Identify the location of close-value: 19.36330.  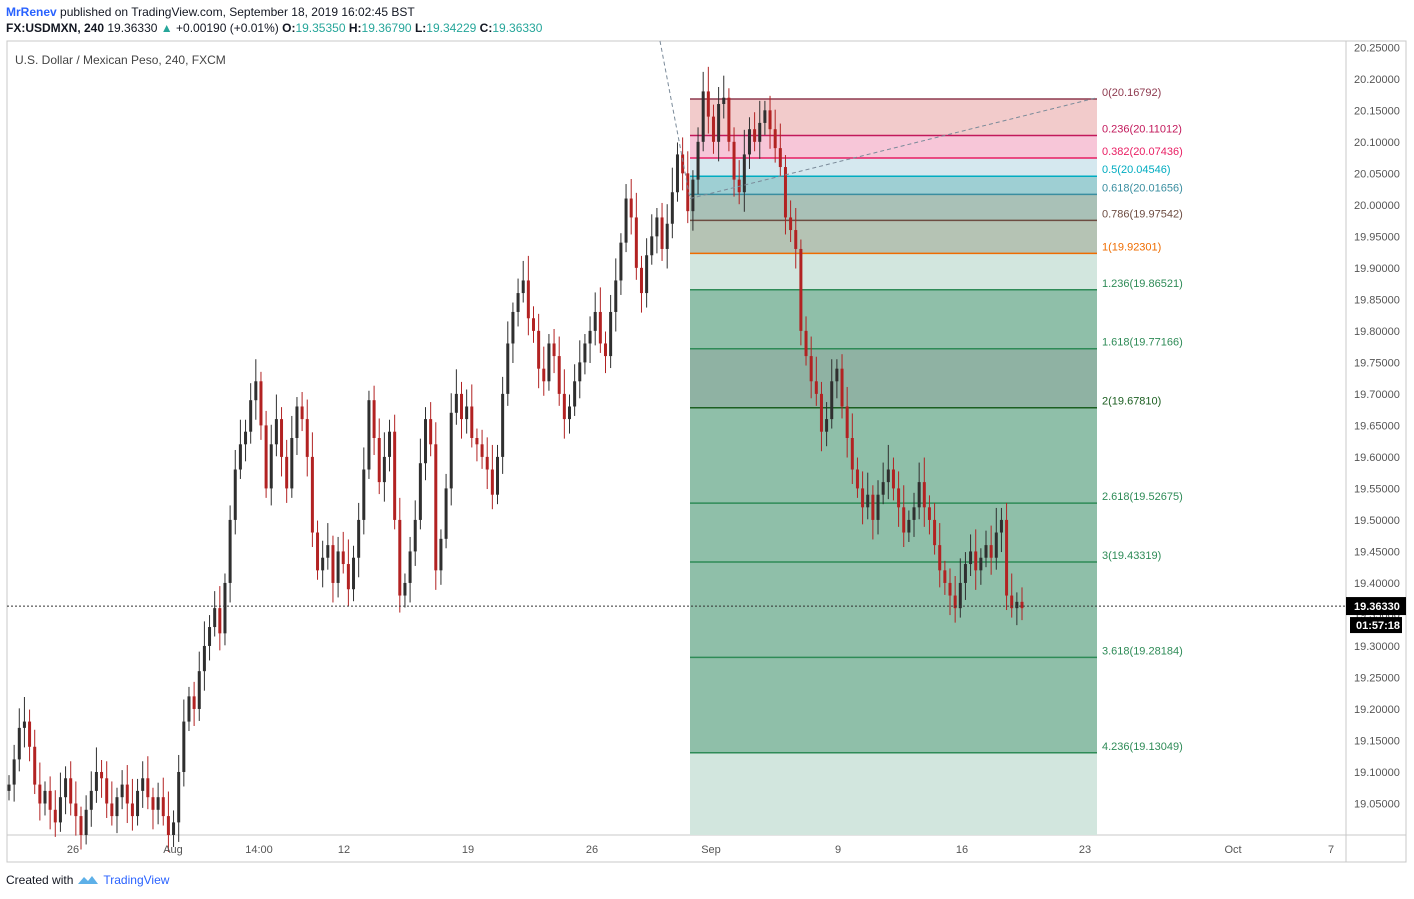
(517, 28).